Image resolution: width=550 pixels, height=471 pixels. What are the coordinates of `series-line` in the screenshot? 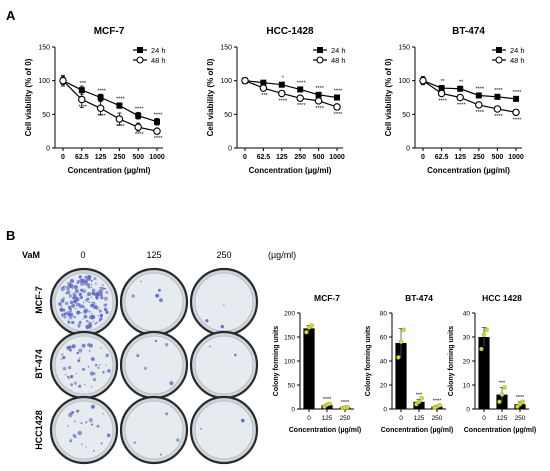 It's located at (110, 101).